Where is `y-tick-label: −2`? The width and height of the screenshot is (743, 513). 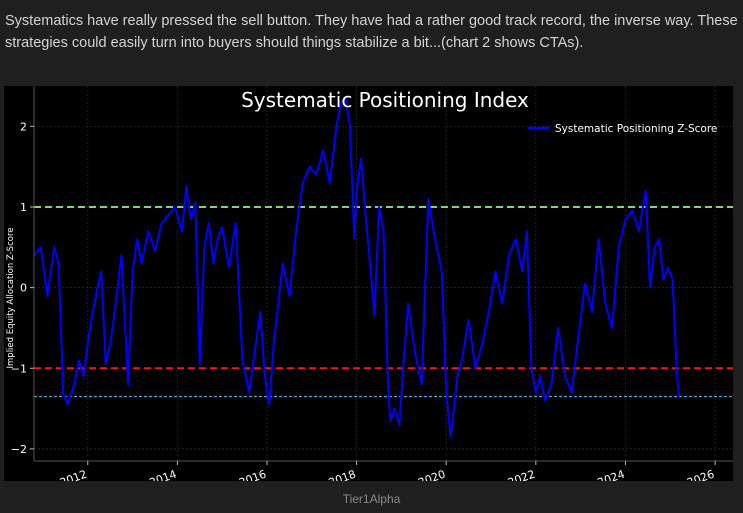
y-tick-label: −2 is located at coordinates (19, 449).